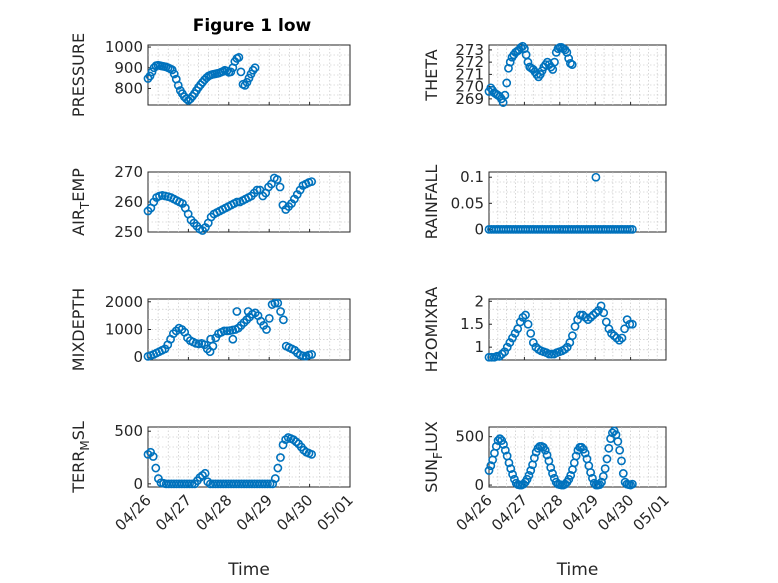 The height and width of the screenshot is (583, 778). I want to click on y-tick-label: 2, so click(479, 301).